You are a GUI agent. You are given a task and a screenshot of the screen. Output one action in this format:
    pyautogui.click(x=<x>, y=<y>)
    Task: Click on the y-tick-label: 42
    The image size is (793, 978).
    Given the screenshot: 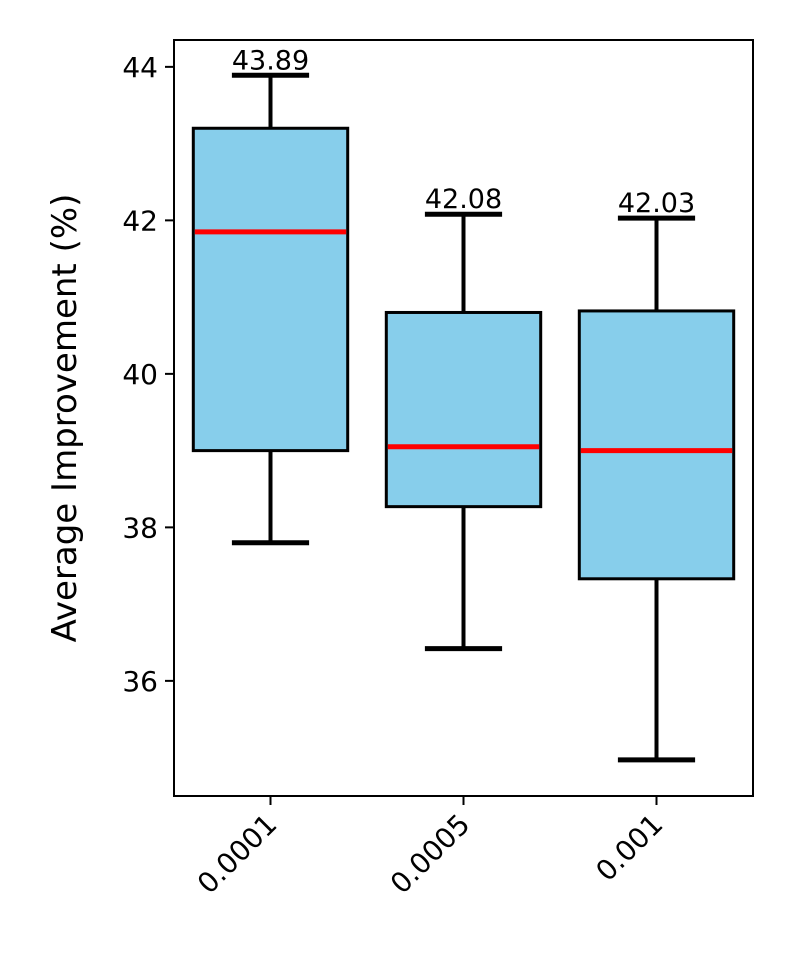 What is the action you would take?
    pyautogui.click(x=140, y=220)
    